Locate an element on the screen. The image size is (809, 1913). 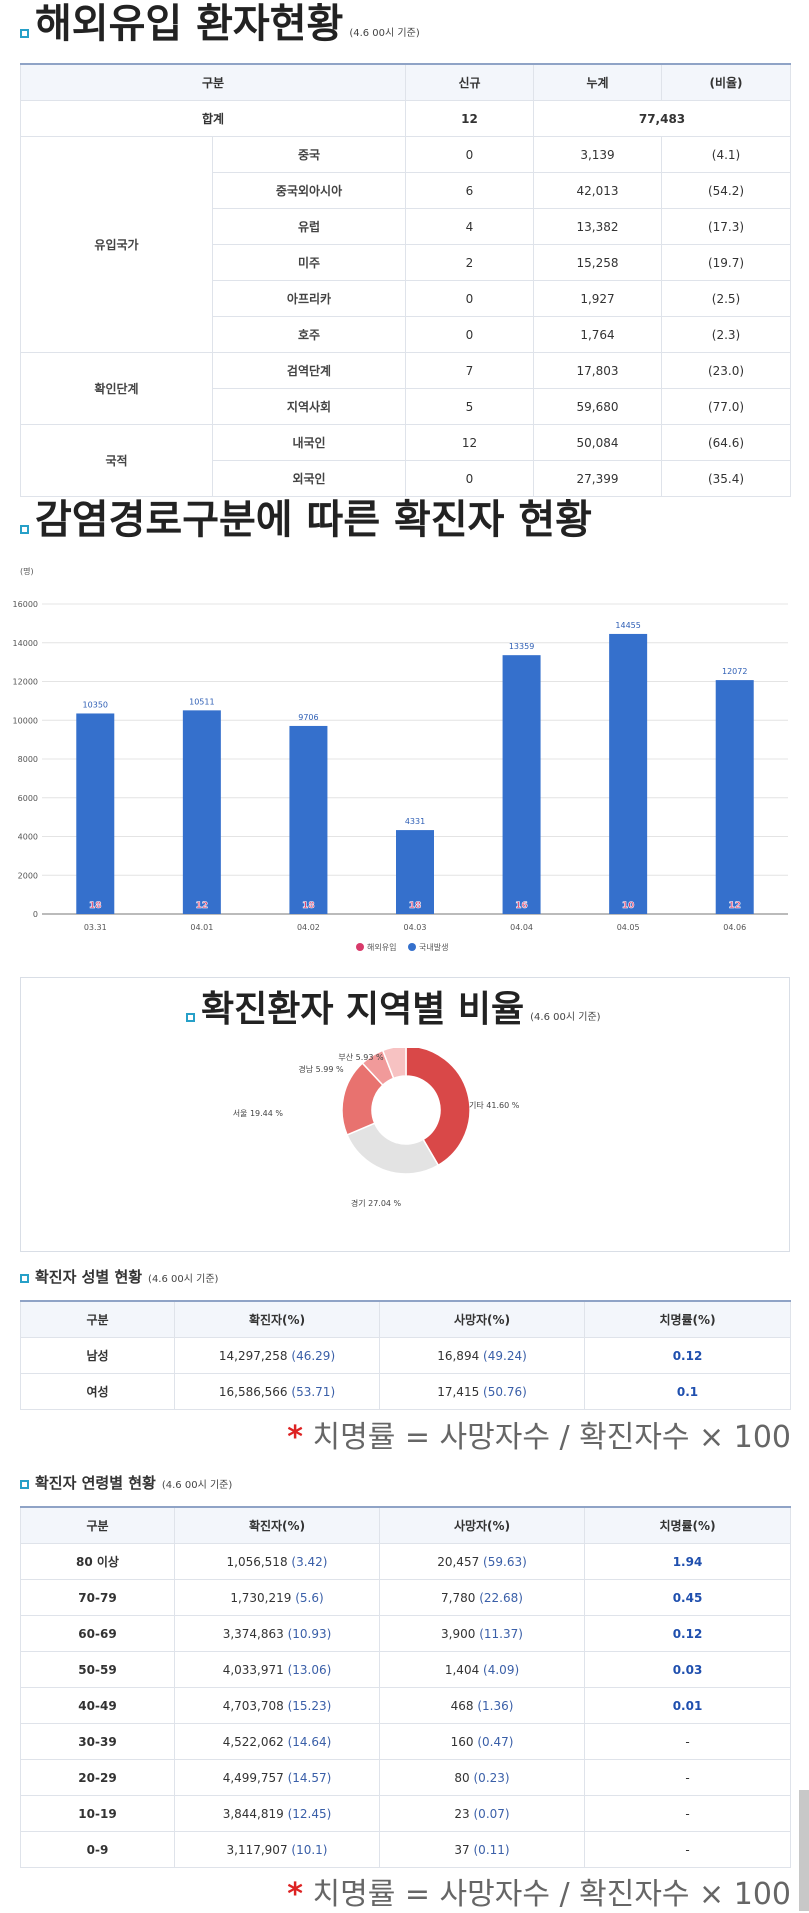
confirmed-cell: 14,297,258 (46.29) is located at coordinates (277, 1355).